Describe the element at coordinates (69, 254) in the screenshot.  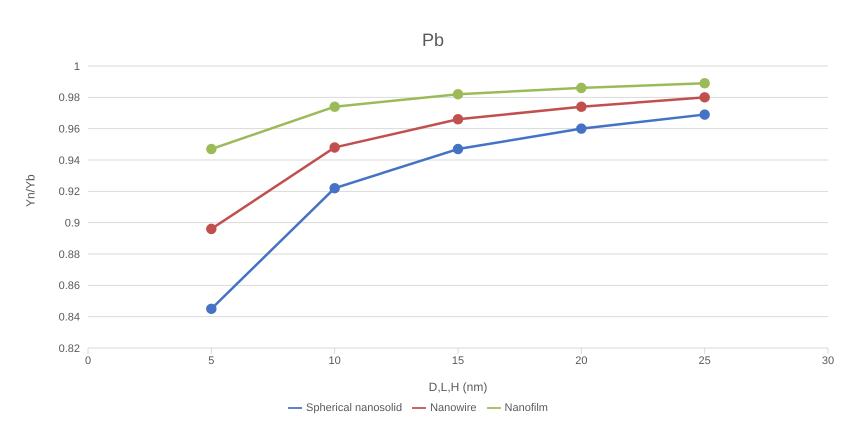
I see `y-tick-label: 0.88` at that location.